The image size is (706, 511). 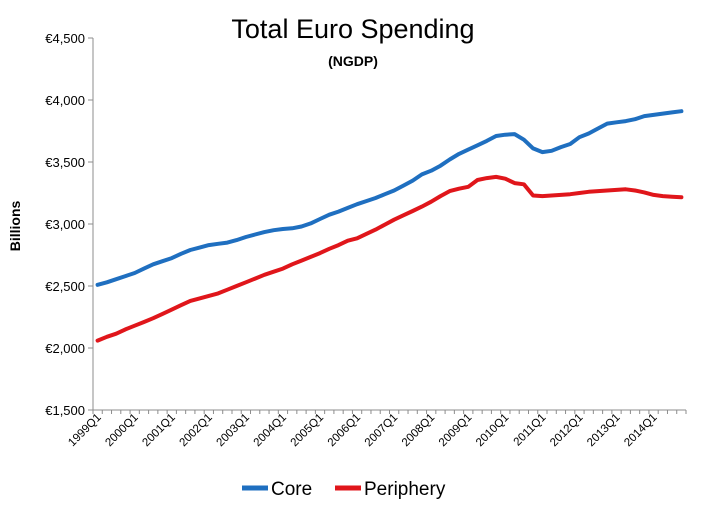 I want to click on x-tick-label: 2010Q1, so click(x=492, y=430).